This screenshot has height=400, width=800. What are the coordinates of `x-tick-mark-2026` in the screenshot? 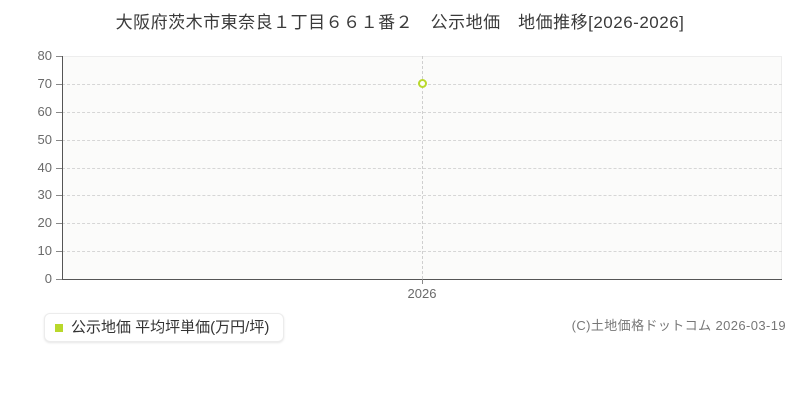 It's located at (422, 281).